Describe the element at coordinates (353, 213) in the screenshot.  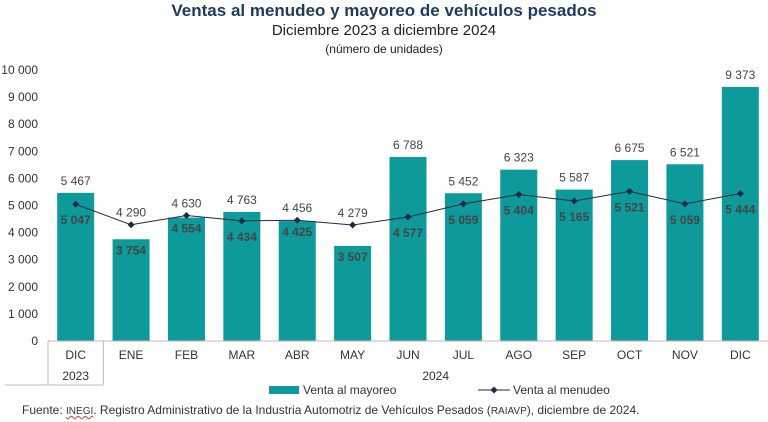
I see `data-label-above: 4 279` at that location.